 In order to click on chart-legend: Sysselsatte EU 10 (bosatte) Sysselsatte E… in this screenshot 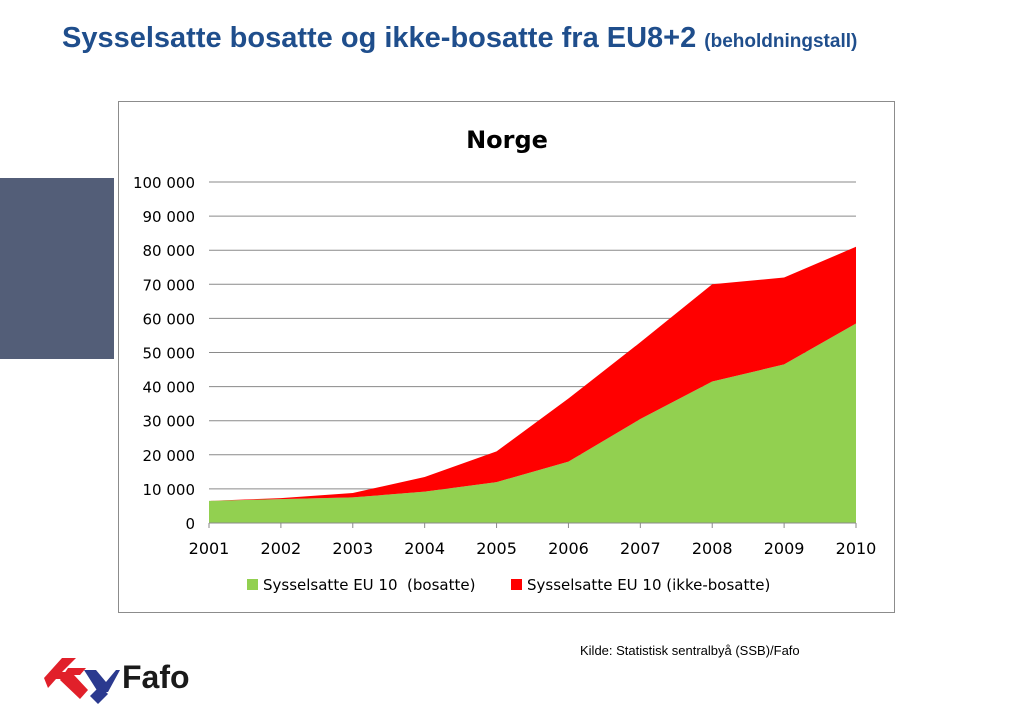, I will do `click(508, 585)`.